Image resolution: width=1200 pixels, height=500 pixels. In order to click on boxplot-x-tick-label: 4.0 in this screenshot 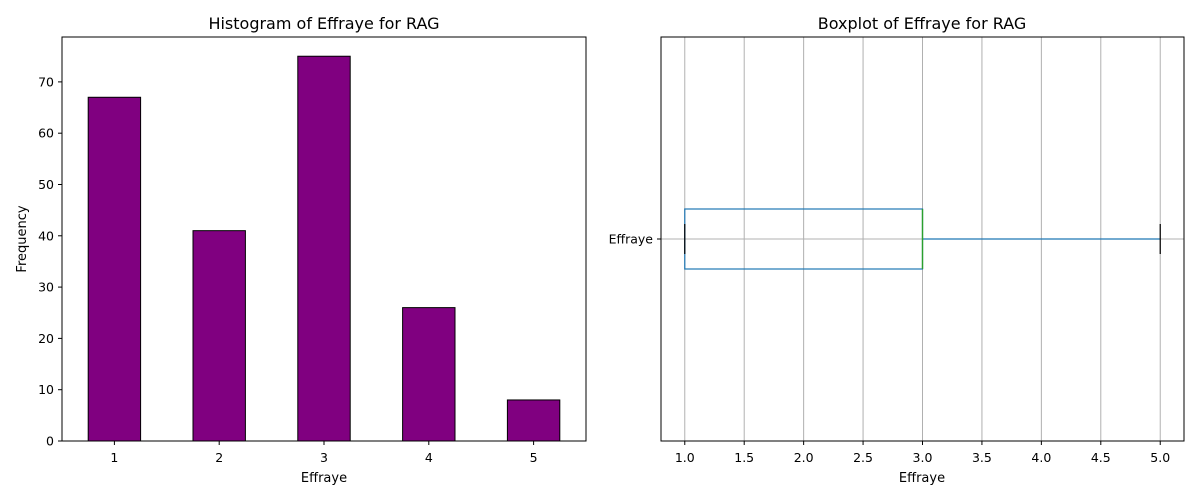, I will do `click(1041, 457)`.